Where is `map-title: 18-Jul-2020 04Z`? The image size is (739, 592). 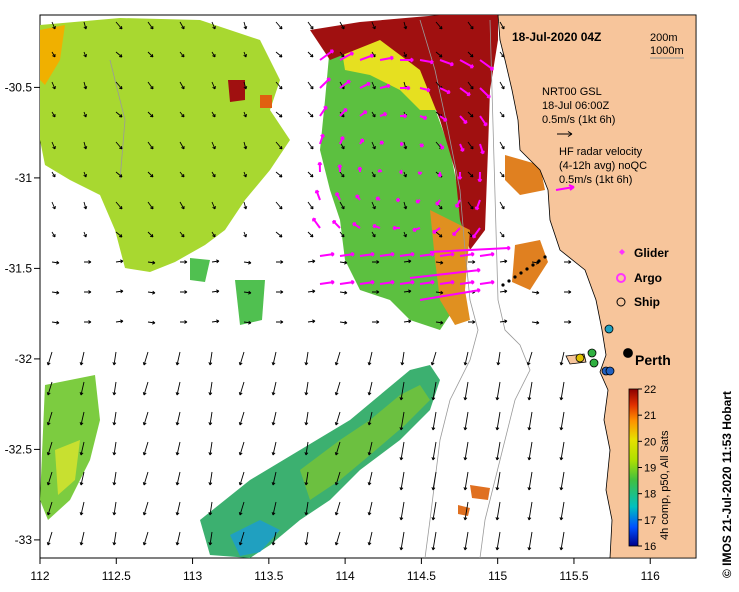 map-title: 18-Jul-2020 04Z is located at coordinates (556, 37).